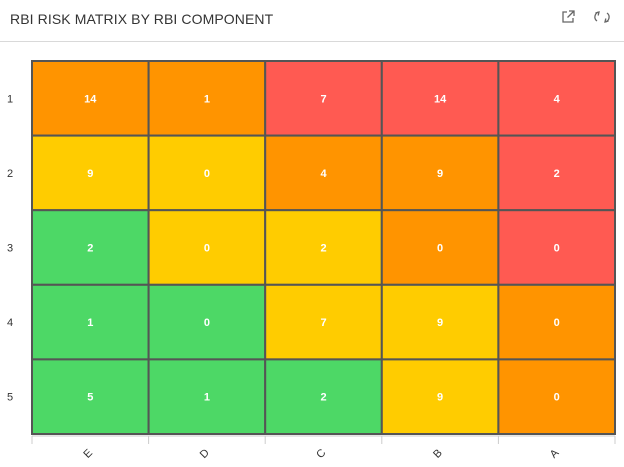 The image size is (624, 467). I want to click on column-axis-label: C, so click(321, 454).